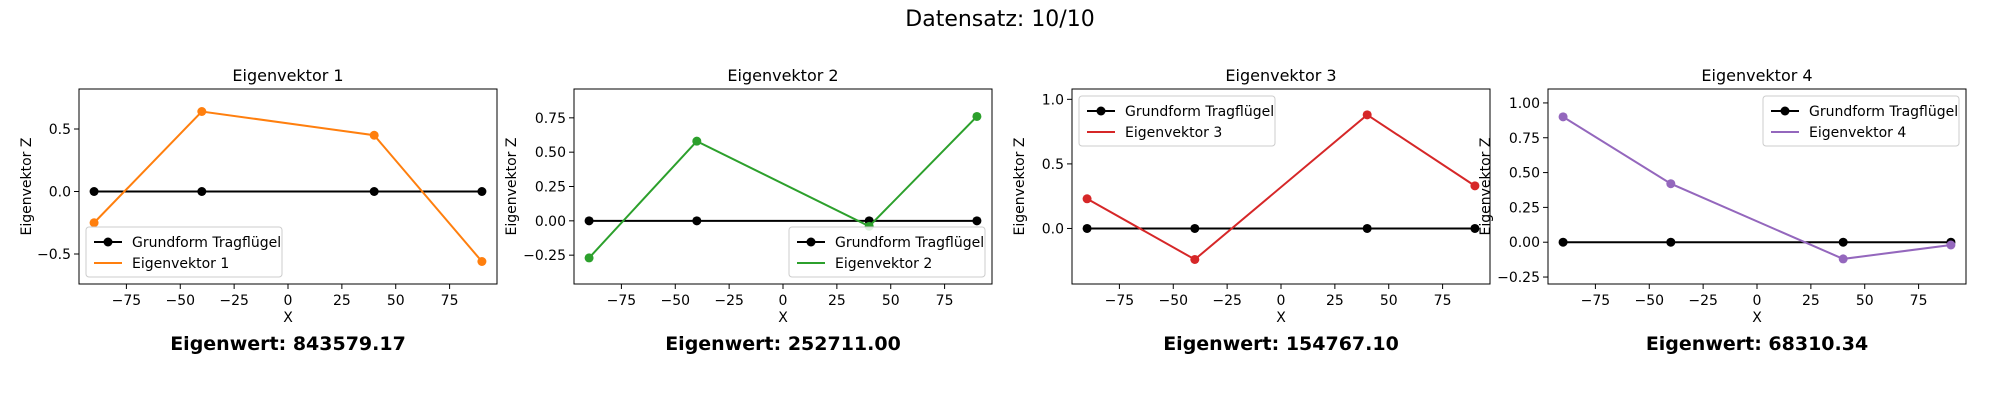  Describe the element at coordinates (1053, 100) in the screenshot. I see `y-tick-label: 1.0` at that location.